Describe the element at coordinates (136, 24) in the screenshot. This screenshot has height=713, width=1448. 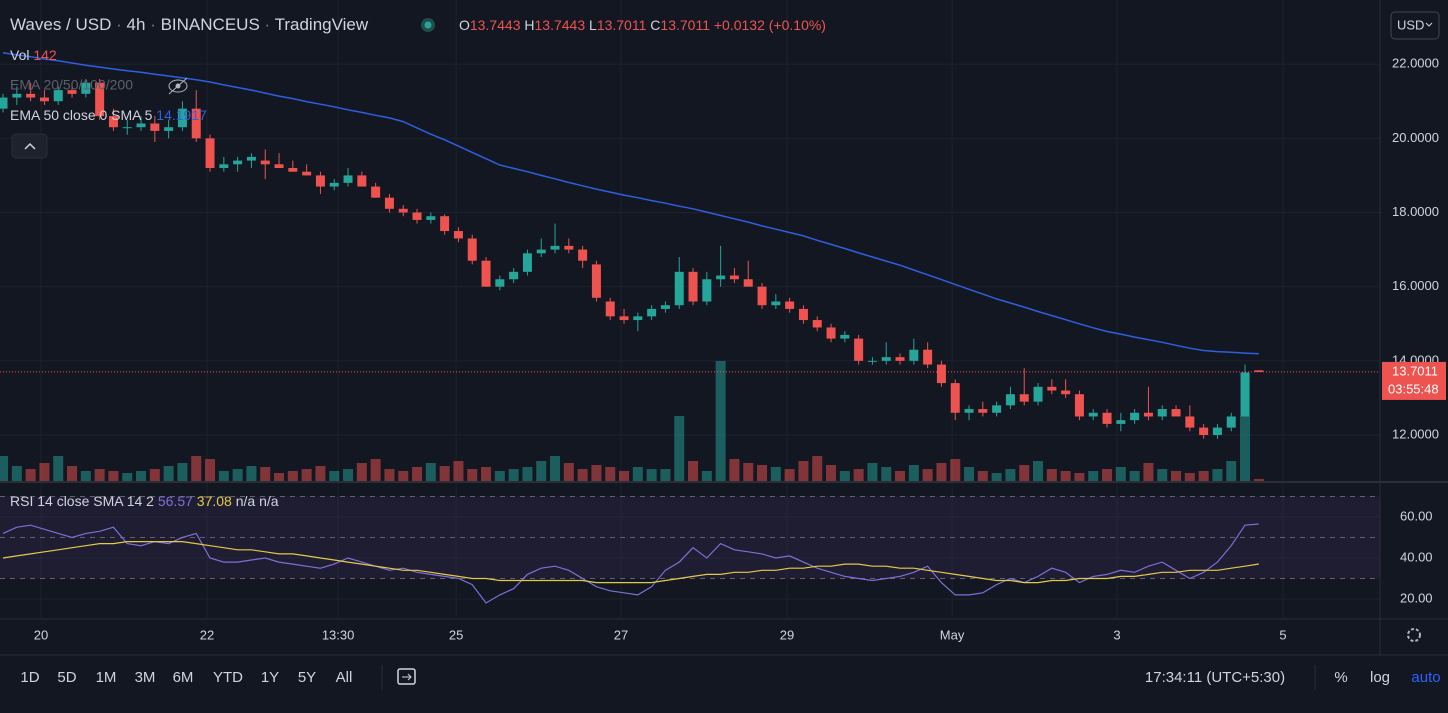
I see `interval: 4h` at that location.